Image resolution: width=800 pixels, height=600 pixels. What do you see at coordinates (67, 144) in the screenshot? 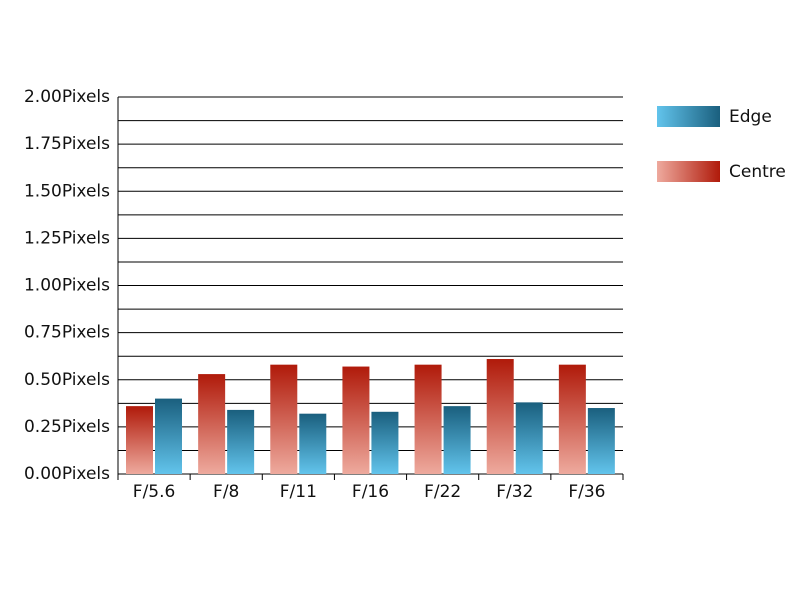
I see `y-tick-label: 1.75Pixels` at bounding box center [67, 144].